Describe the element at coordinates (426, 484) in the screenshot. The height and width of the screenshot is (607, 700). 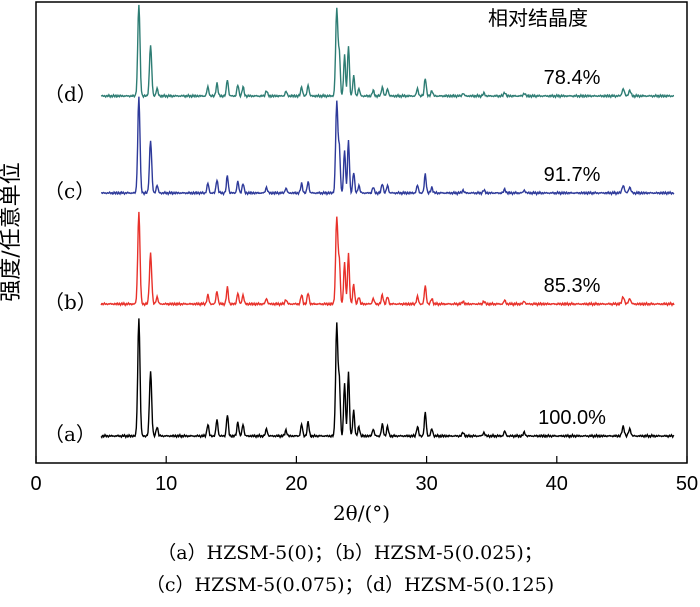
I see `x-tick-label: 30` at that location.